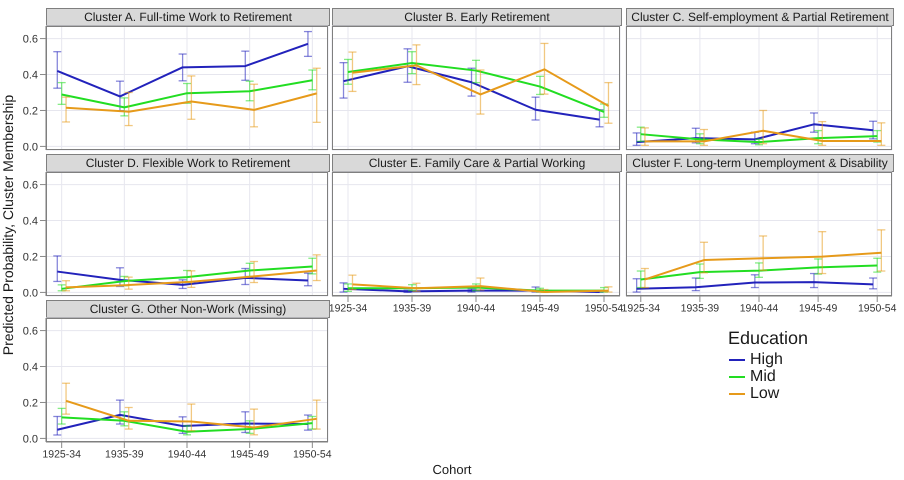 This screenshot has width=904, height=480. Describe the element at coordinates (477, 17) in the screenshot. I see `chart-title: Cluster B. Early Retirement` at that location.